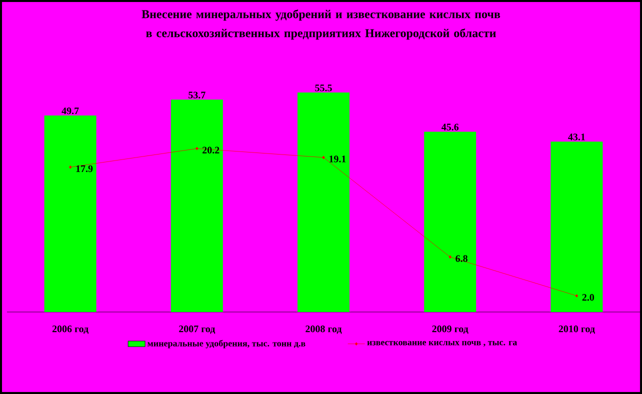 The height and width of the screenshot is (394, 642). What do you see at coordinates (450, 330) in the screenshot?
I see `x-tick-label: 2009 год` at bounding box center [450, 330].